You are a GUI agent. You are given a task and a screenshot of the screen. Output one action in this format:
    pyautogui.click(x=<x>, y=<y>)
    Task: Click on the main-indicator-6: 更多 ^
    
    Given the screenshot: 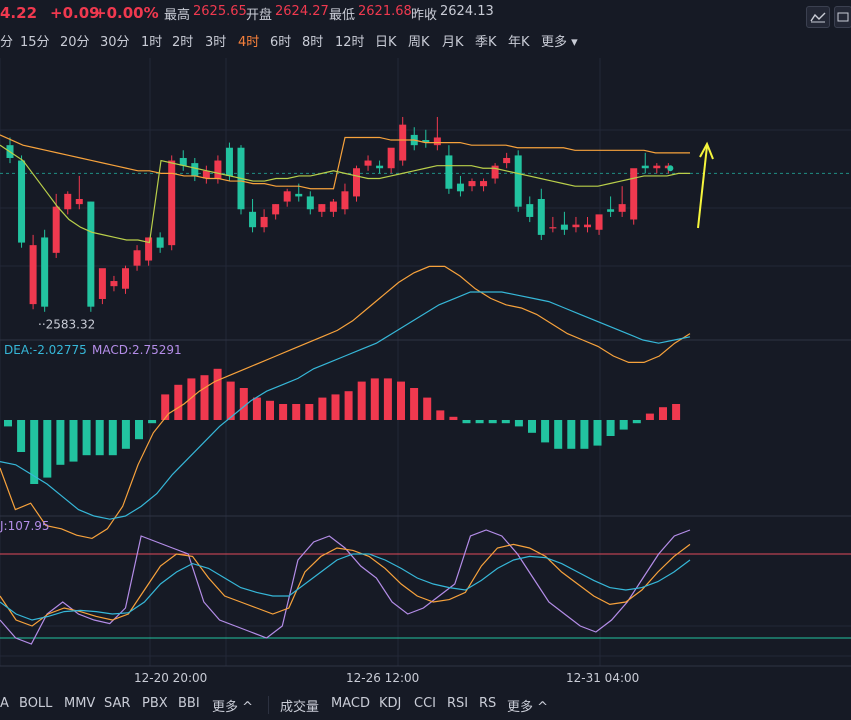 What is the action you would take?
    pyautogui.click(x=233, y=707)
    